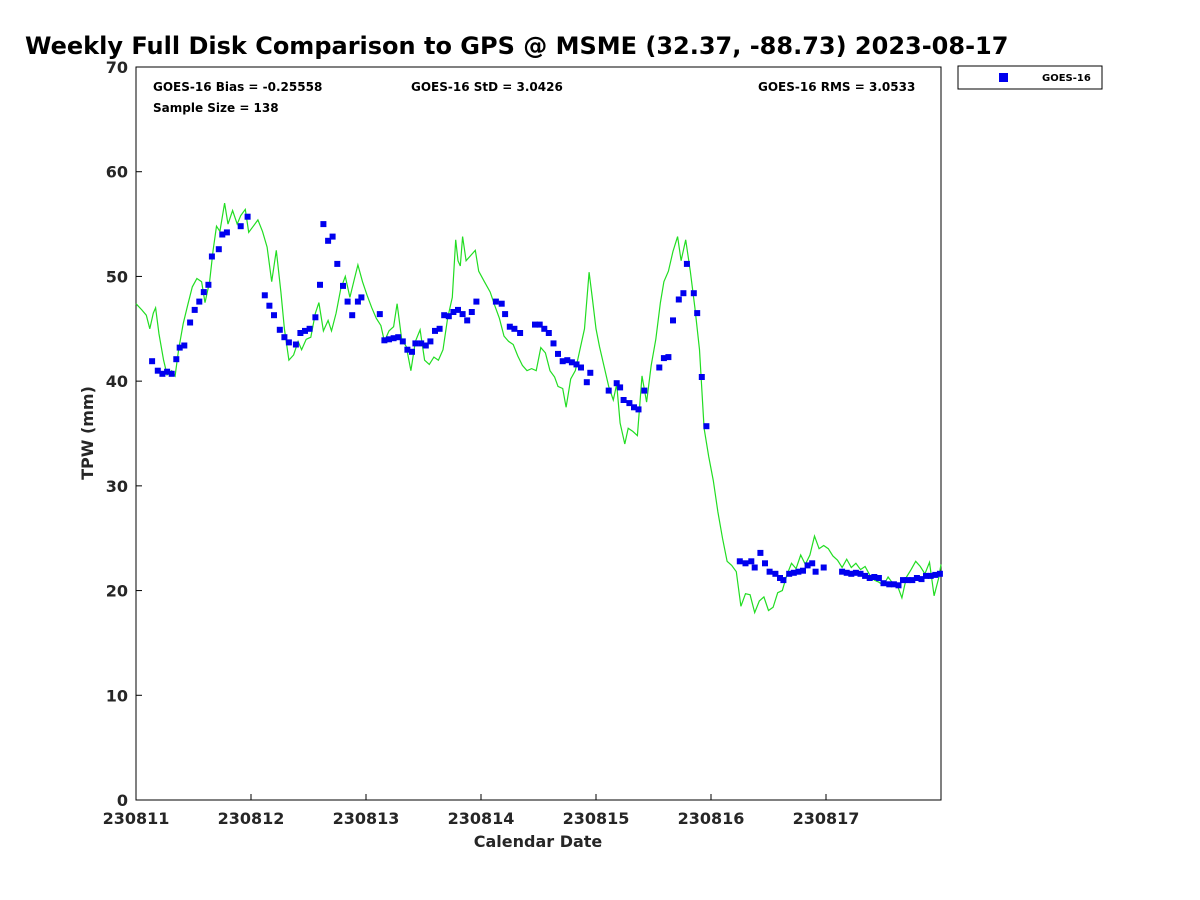 This screenshot has height=900, width=1200. I want to click on legend-box, so click(1030, 77).